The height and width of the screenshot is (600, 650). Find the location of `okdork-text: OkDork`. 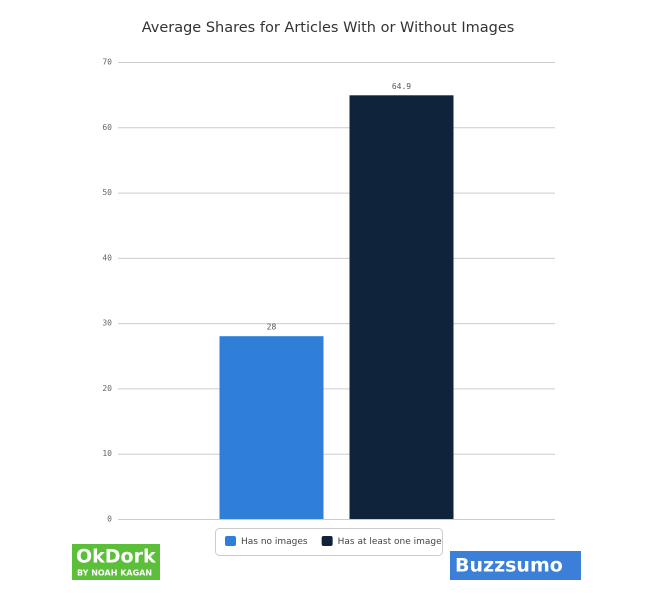

okdork-text: OkDork is located at coordinates (116, 557).